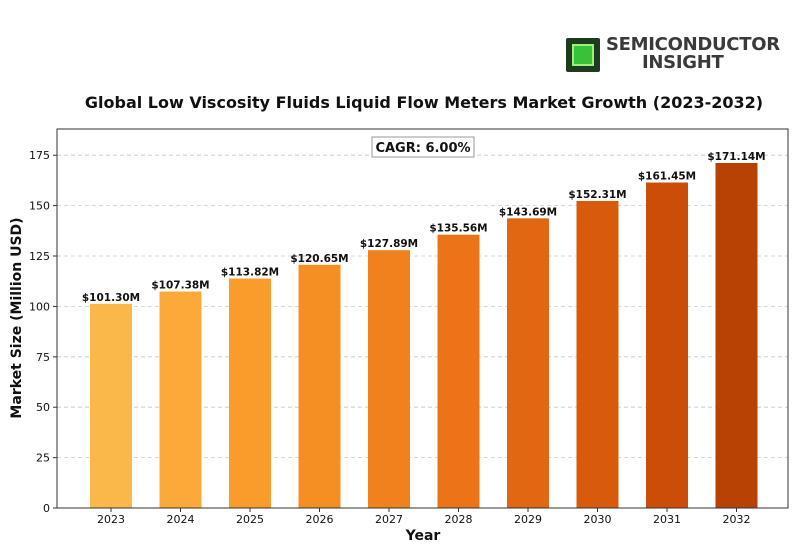 This screenshot has height=553, width=800. What do you see at coordinates (667, 345) in the screenshot?
I see `bar-2031` at bounding box center [667, 345].